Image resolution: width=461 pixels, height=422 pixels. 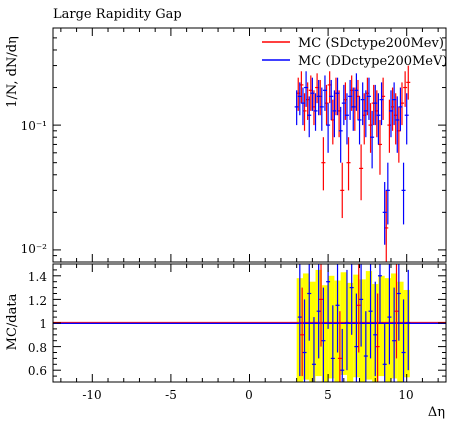 What do you see at coordinates (12, 72) in the screenshot?
I see `main-y-label: 1/N, dN/dη` at bounding box center [12, 72].